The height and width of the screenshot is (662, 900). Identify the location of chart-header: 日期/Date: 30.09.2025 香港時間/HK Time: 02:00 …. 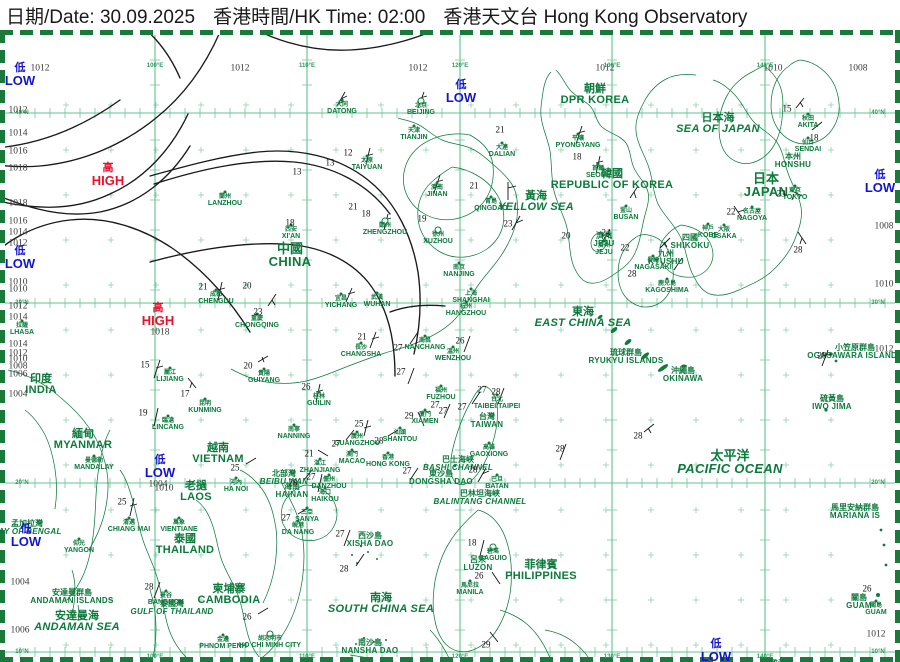
(450, 15).